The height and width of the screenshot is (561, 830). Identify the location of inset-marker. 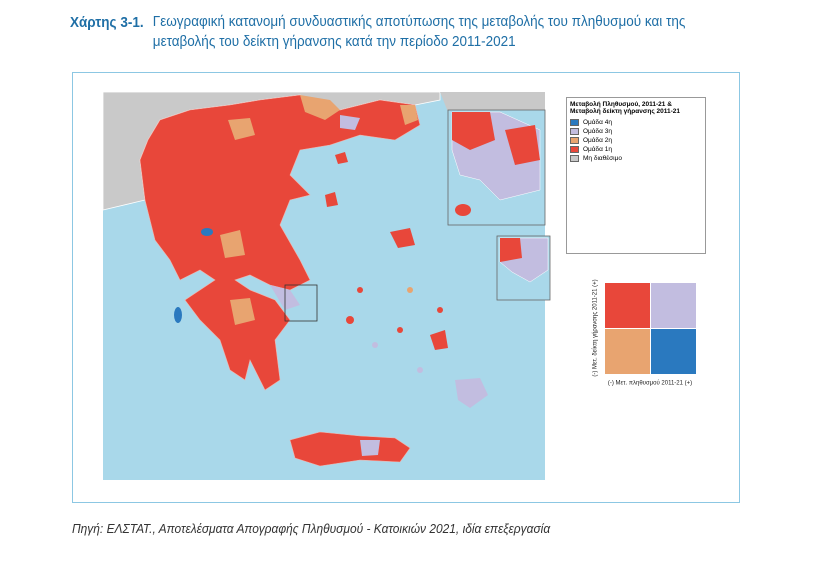
(301, 303).